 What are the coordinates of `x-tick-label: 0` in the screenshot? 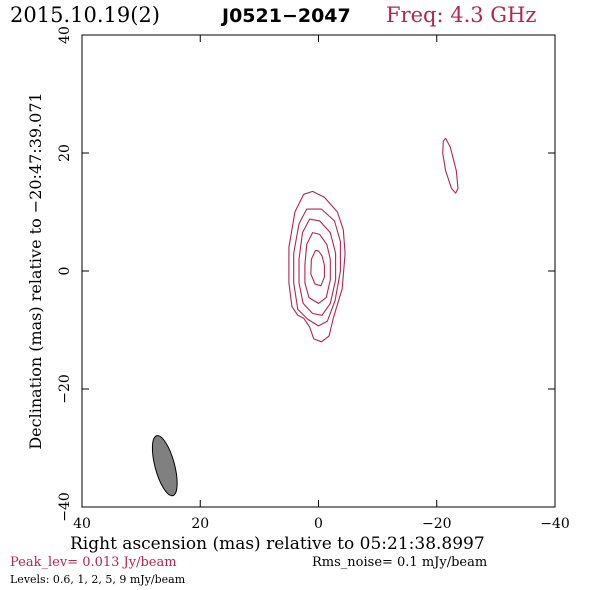 It's located at (318, 524).